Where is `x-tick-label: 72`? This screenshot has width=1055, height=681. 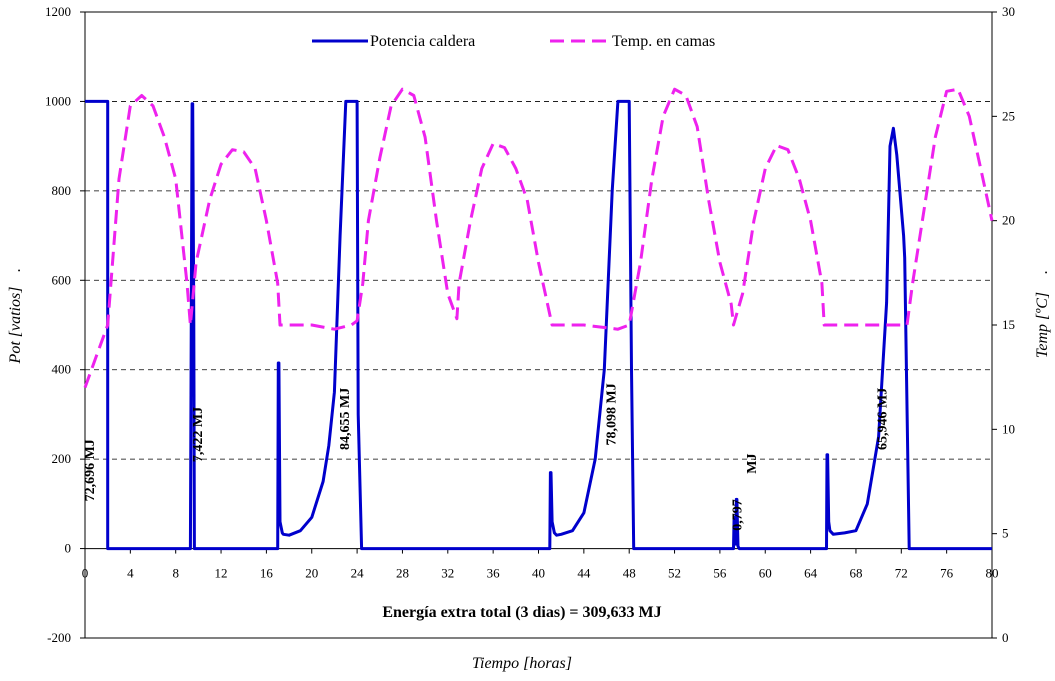
x-tick-label: 72 is located at coordinates (901, 573).